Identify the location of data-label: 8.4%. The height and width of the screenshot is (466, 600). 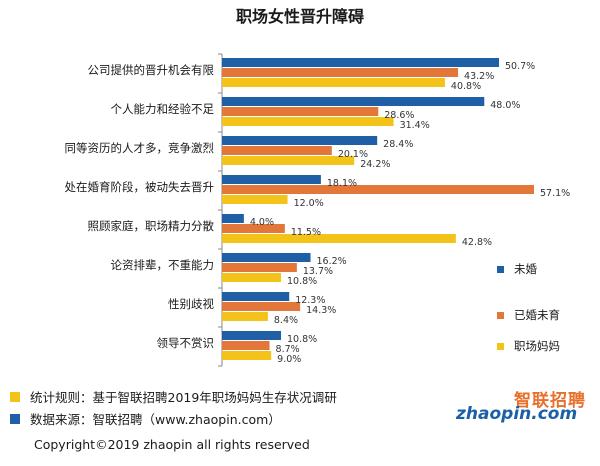
(286, 320).